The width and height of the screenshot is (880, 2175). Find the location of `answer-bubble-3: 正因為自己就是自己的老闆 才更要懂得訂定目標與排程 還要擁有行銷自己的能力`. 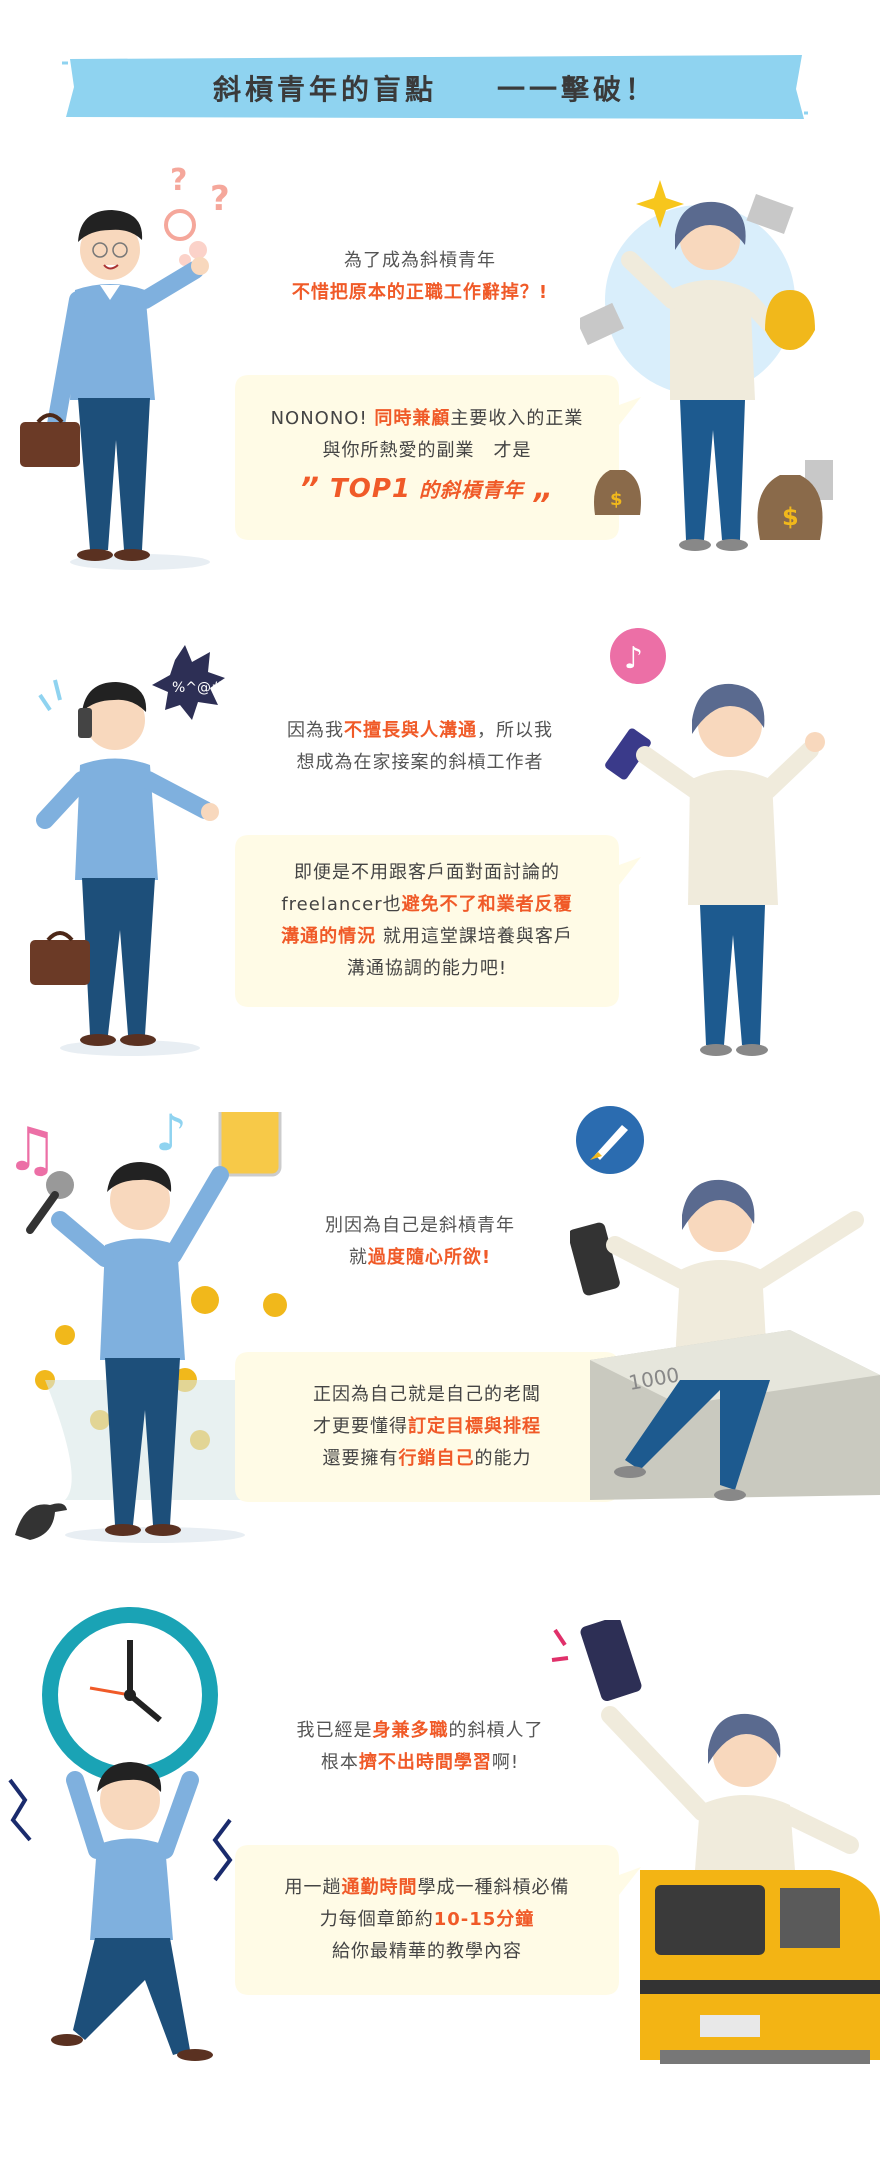

answer-bubble-3: 正因為自己就是自己的老闆 才更要懂得訂定目標與排程 還要擁有行銷自己的能力 is located at coordinates (440, 1427).